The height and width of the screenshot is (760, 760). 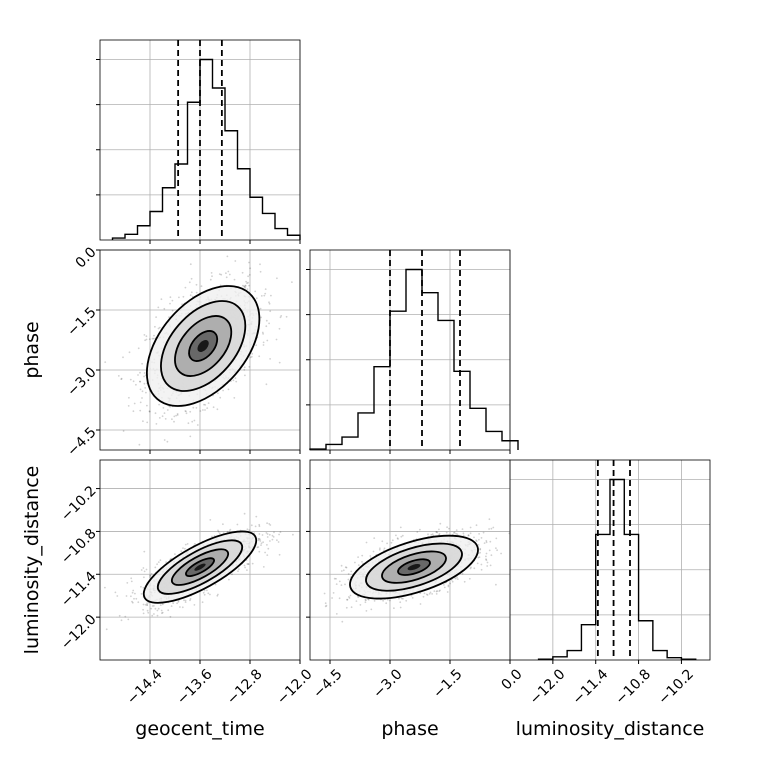 What do you see at coordinates (81, 381) in the screenshot?
I see `y-tick-label: −3.0` at bounding box center [81, 381].